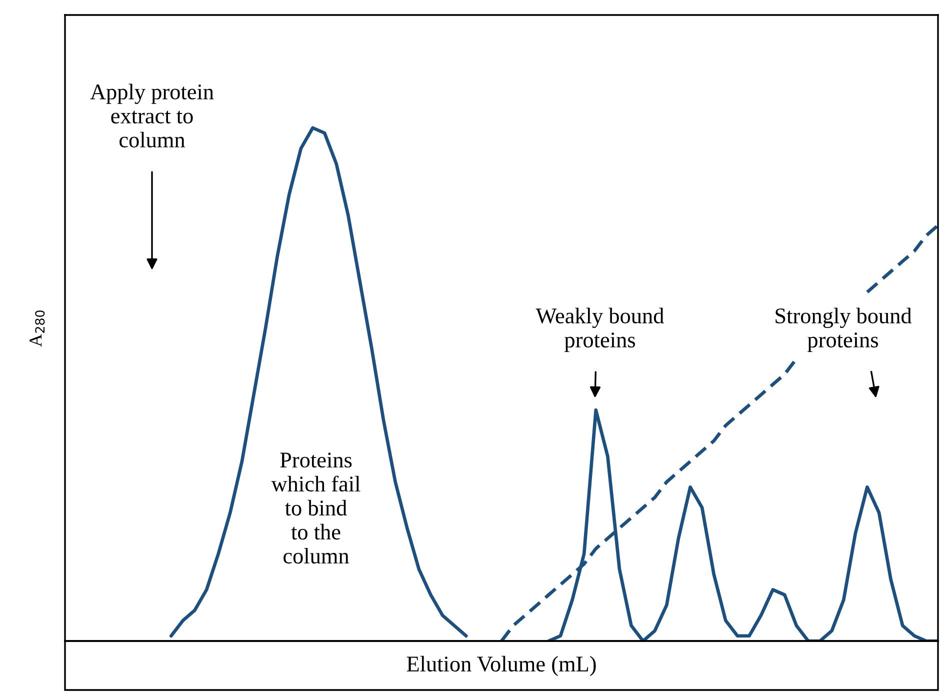  I want to click on annotation: Strongly bound proteins, so click(844, 330).